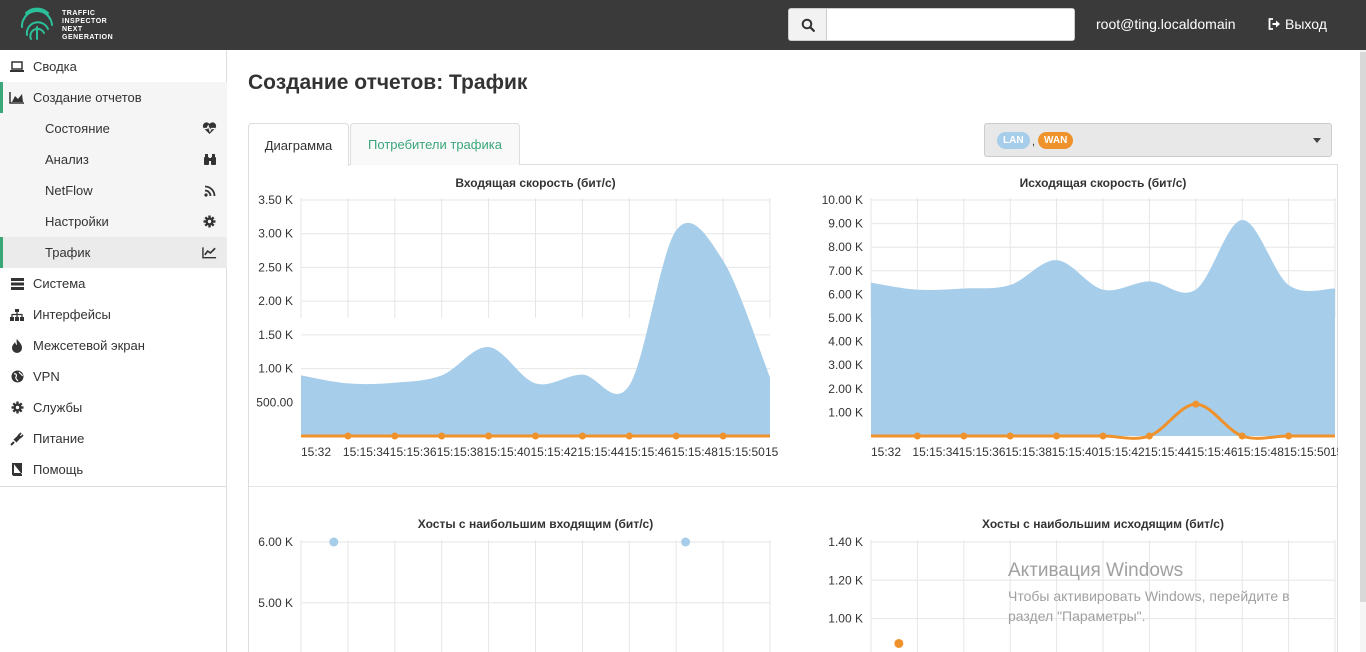 This screenshot has height=652, width=1366. What do you see at coordinates (17, 284) in the screenshot?
I see `server-icon` at bounding box center [17, 284].